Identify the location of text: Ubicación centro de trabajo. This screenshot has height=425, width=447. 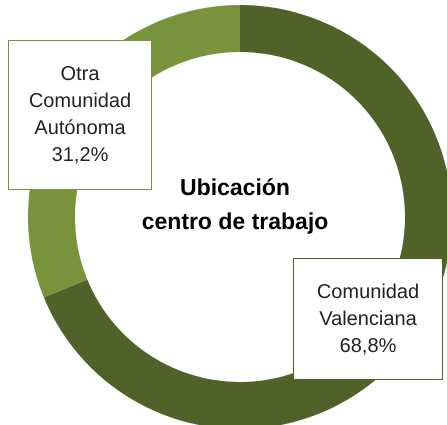
(235, 204).